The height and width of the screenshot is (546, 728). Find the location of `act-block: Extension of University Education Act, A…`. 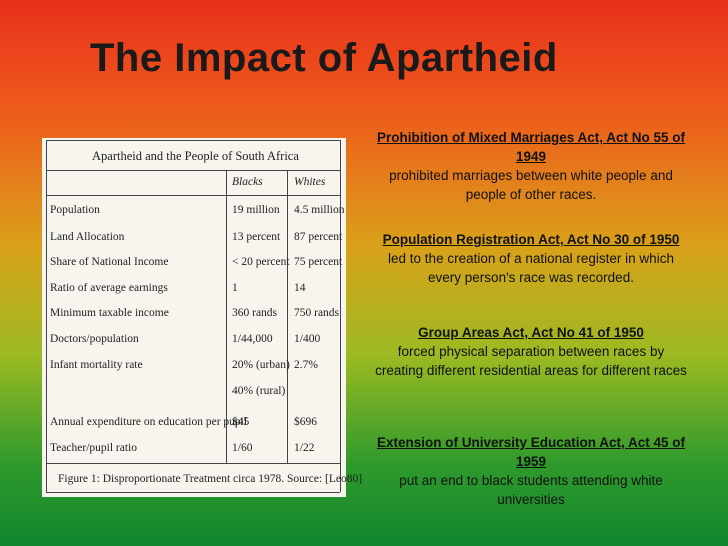

act-block: Extension of University Education Act, A… is located at coordinates (531, 471).